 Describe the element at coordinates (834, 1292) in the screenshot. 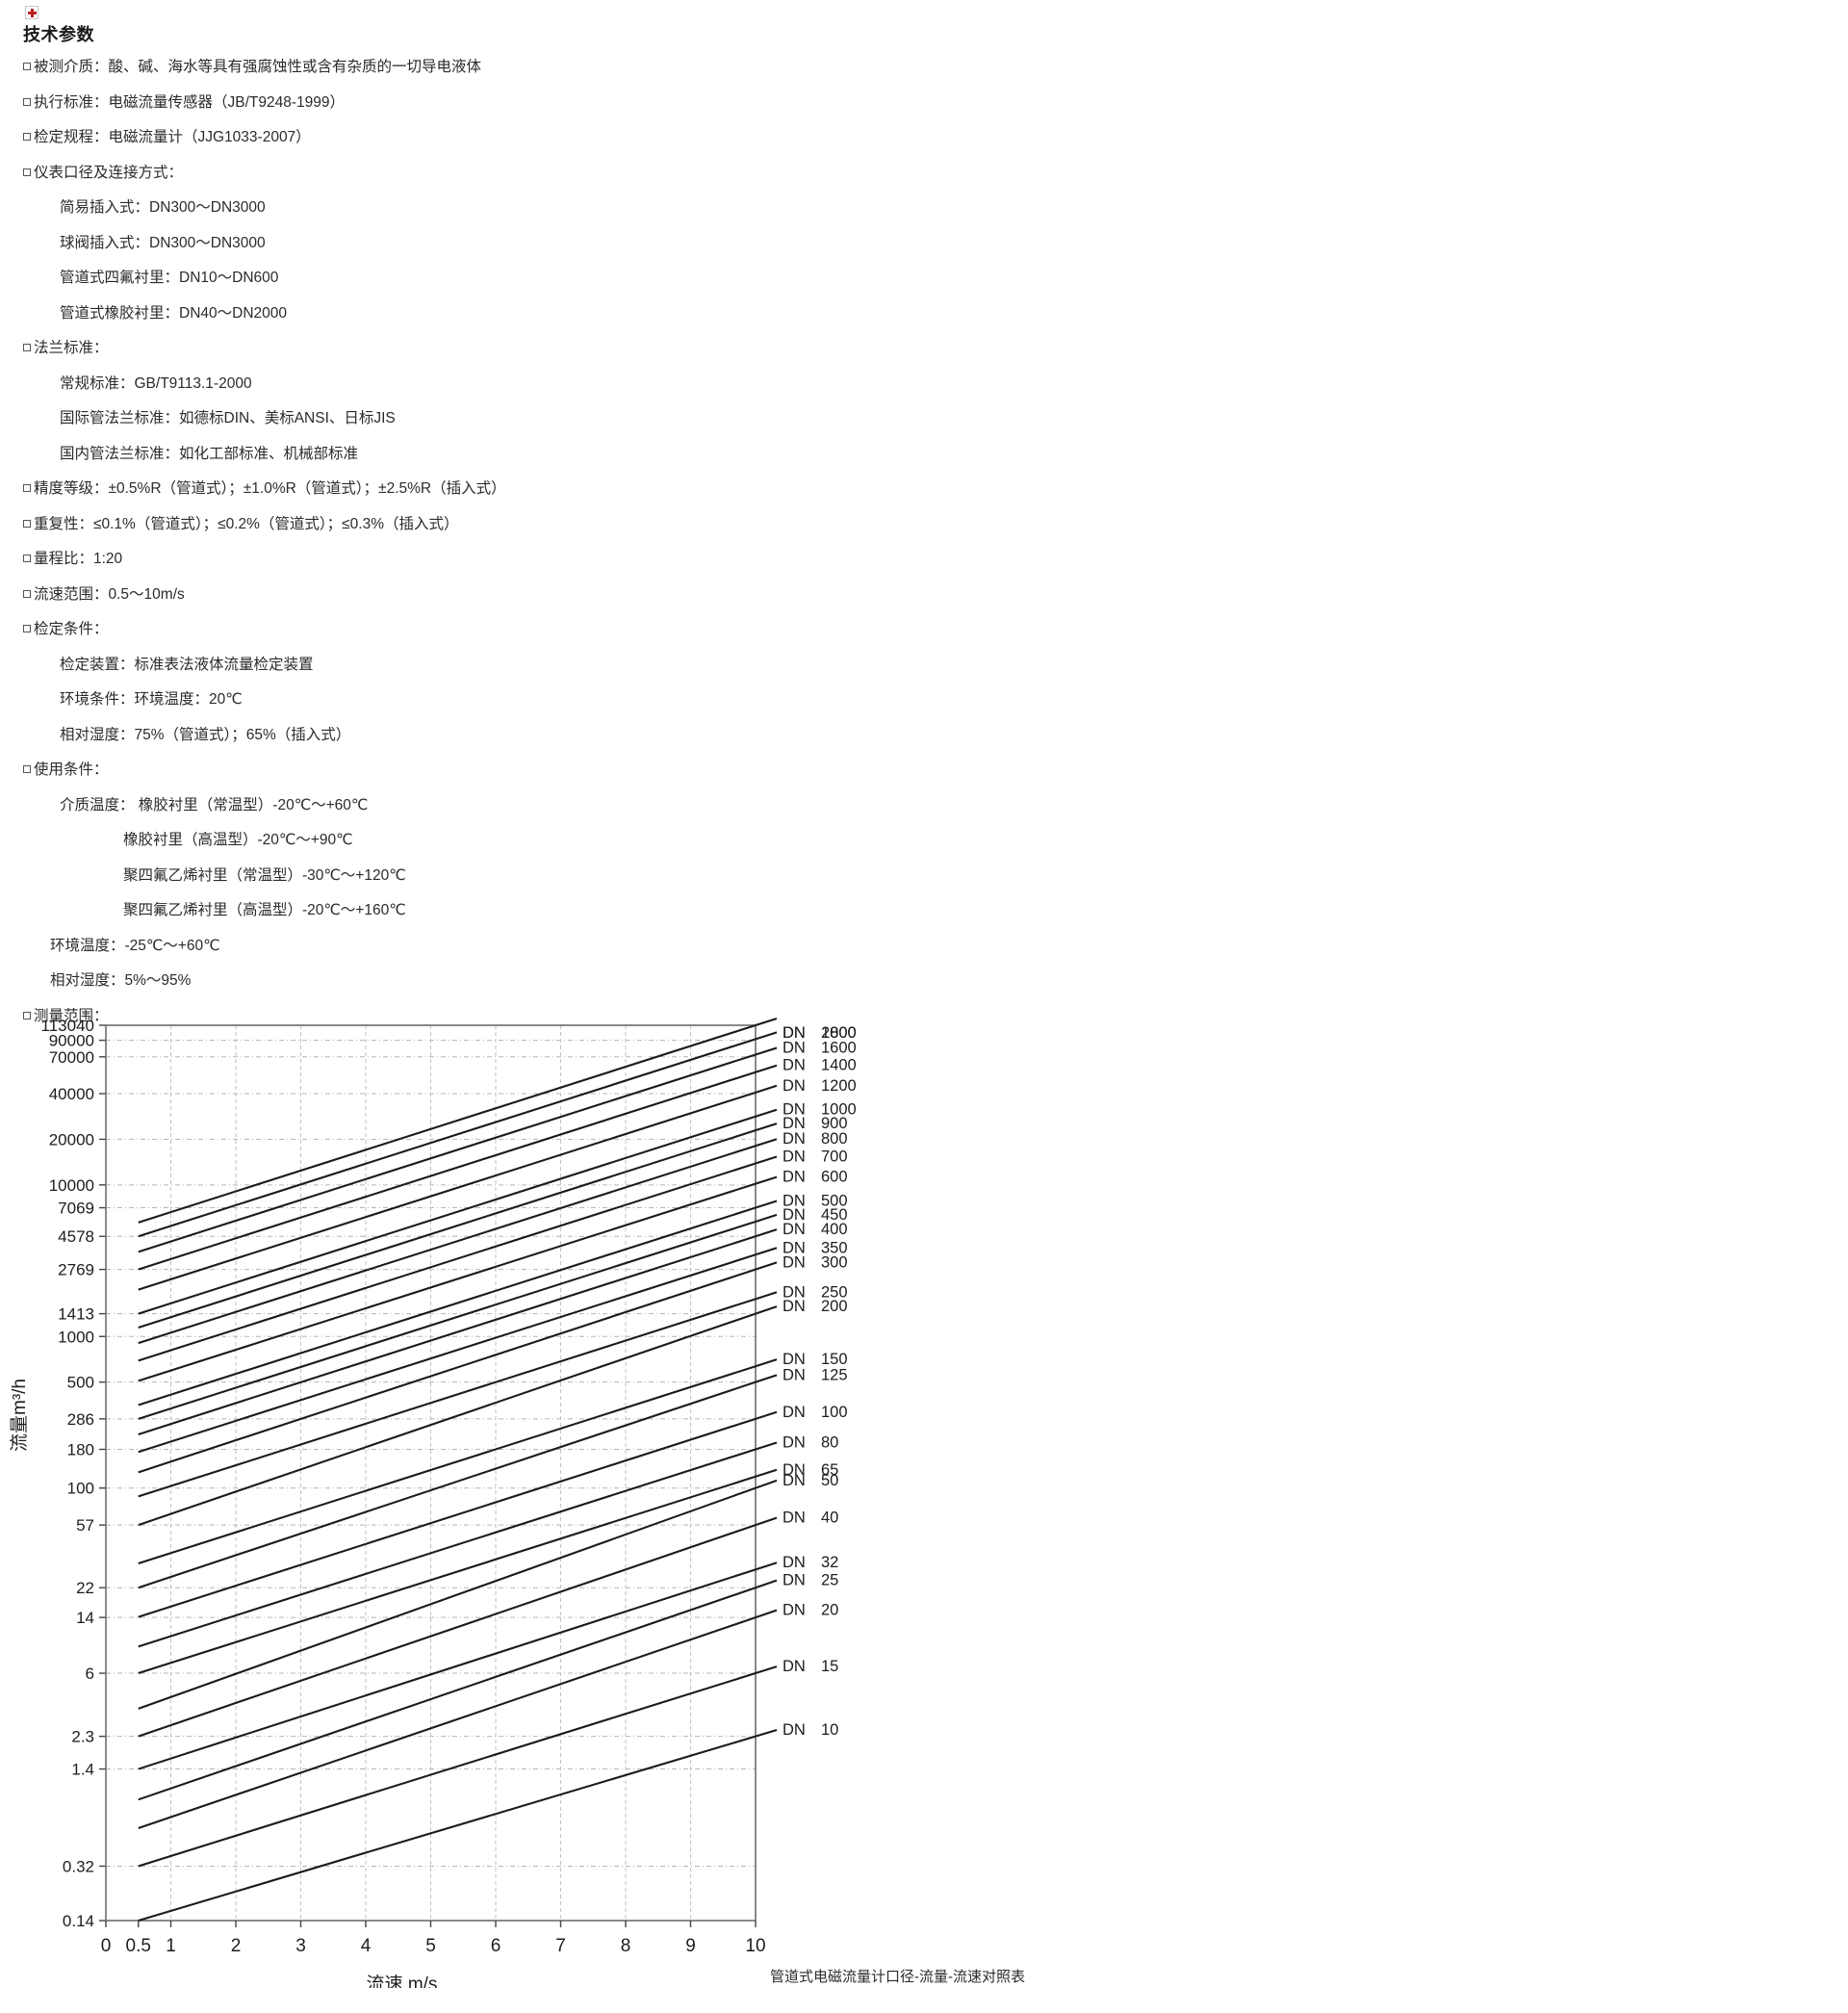

I see `series-label-size: 250` at that location.